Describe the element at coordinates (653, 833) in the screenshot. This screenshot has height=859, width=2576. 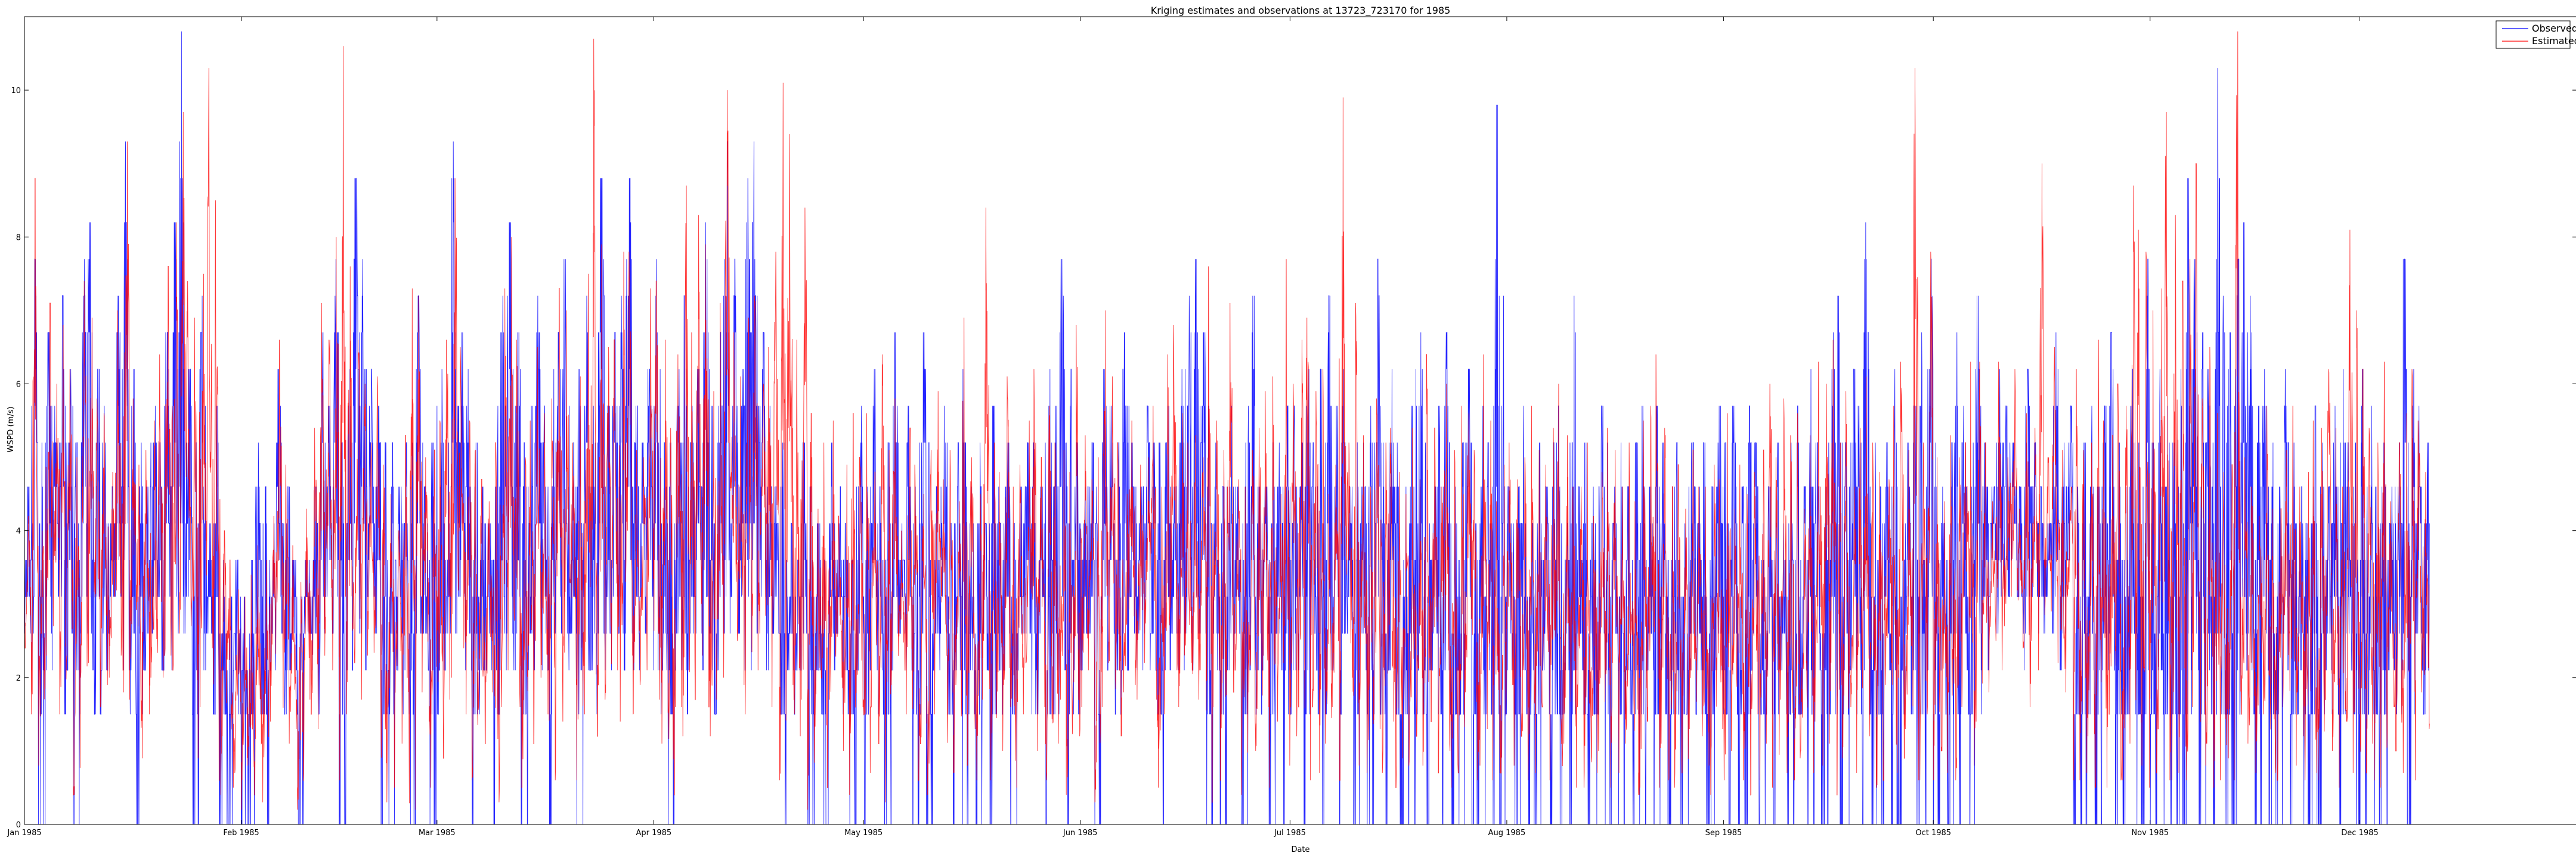
I see `x-tick-label: Apr 1985` at that location.